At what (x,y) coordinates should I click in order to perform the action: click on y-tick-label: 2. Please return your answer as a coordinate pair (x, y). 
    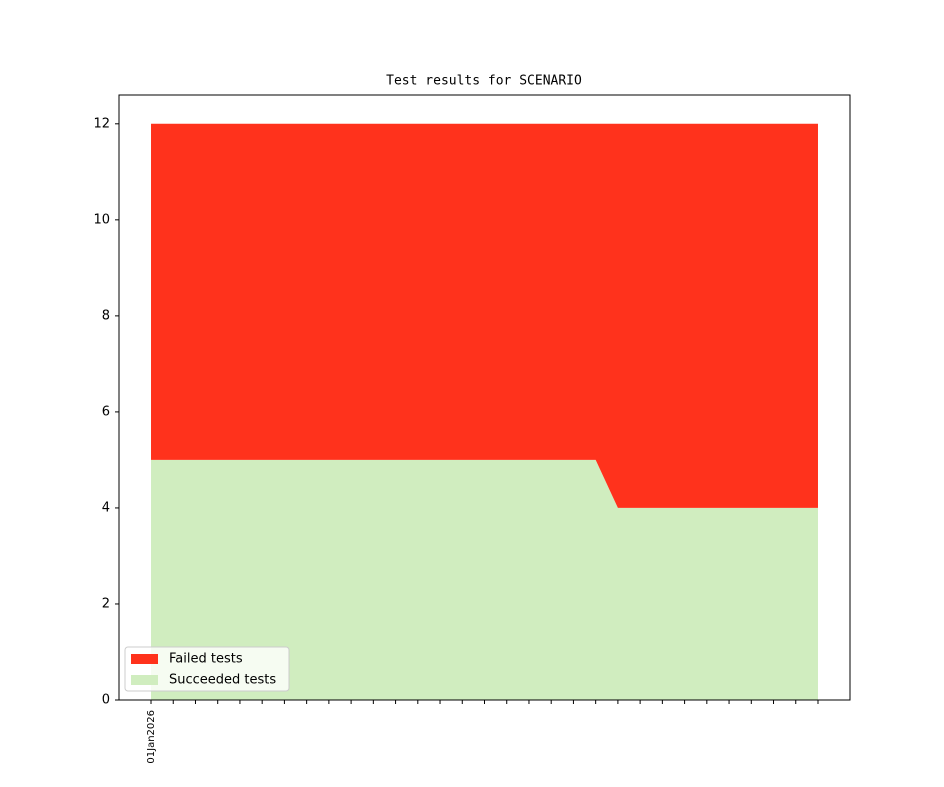
    Looking at the image, I should click on (106, 603).